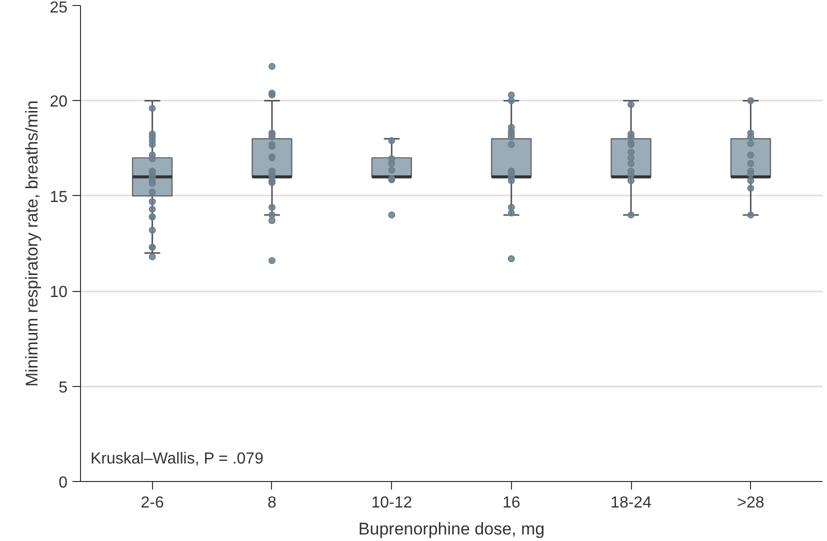 Image resolution: width=827 pixels, height=541 pixels. What do you see at coordinates (177, 459) in the screenshot?
I see `annotation: Kruskal–Wallis, P = .079` at bounding box center [177, 459].